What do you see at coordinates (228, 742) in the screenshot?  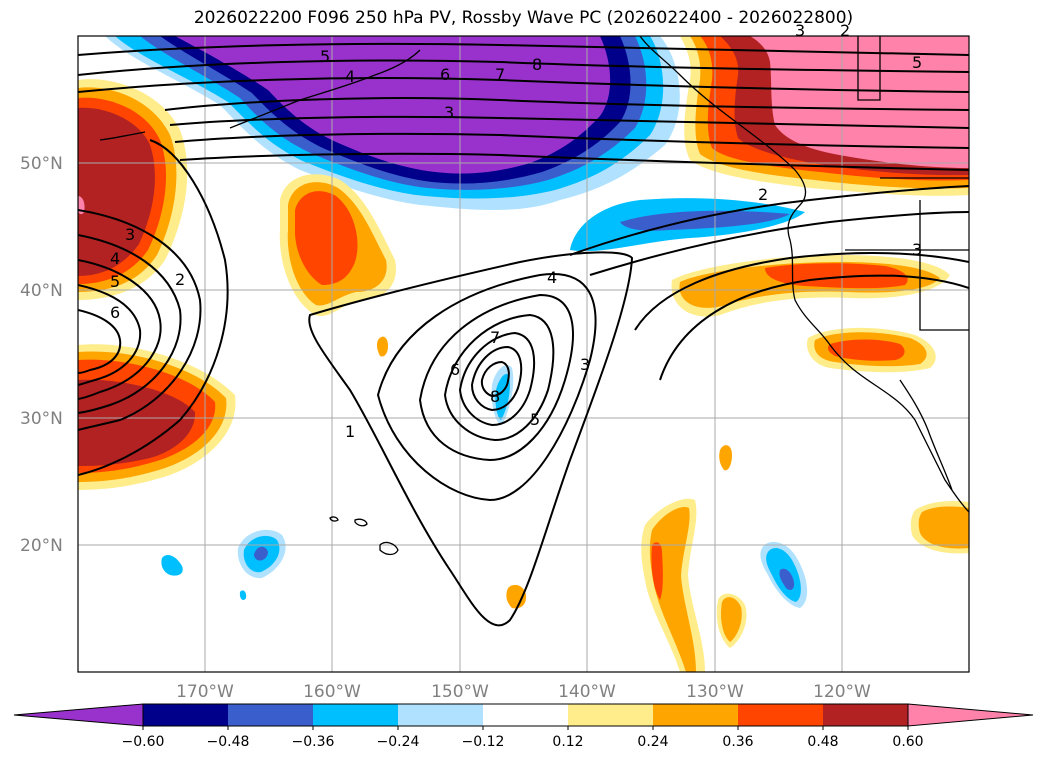 I see `colorbar-tick-label: −0.48` at bounding box center [228, 742].